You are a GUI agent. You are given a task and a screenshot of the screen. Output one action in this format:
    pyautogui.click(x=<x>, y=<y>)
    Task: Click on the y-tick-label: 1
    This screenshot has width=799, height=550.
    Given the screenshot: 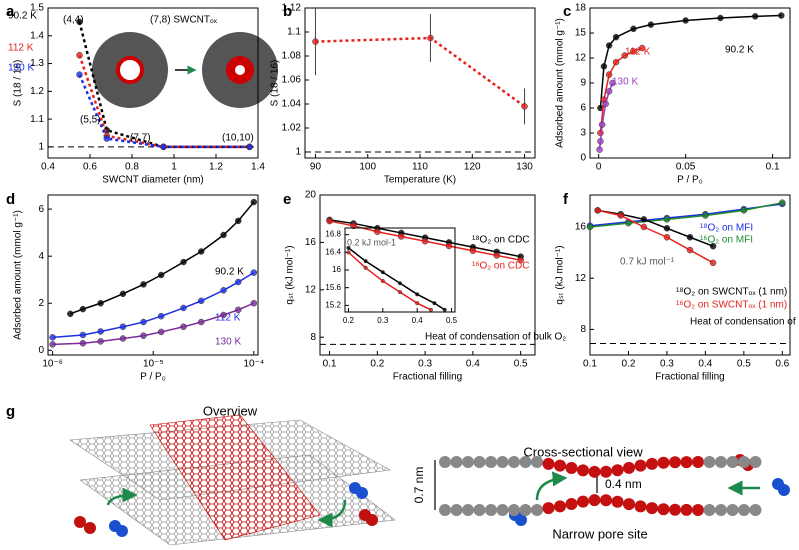 What is the action you would take?
    pyautogui.click(x=41, y=147)
    